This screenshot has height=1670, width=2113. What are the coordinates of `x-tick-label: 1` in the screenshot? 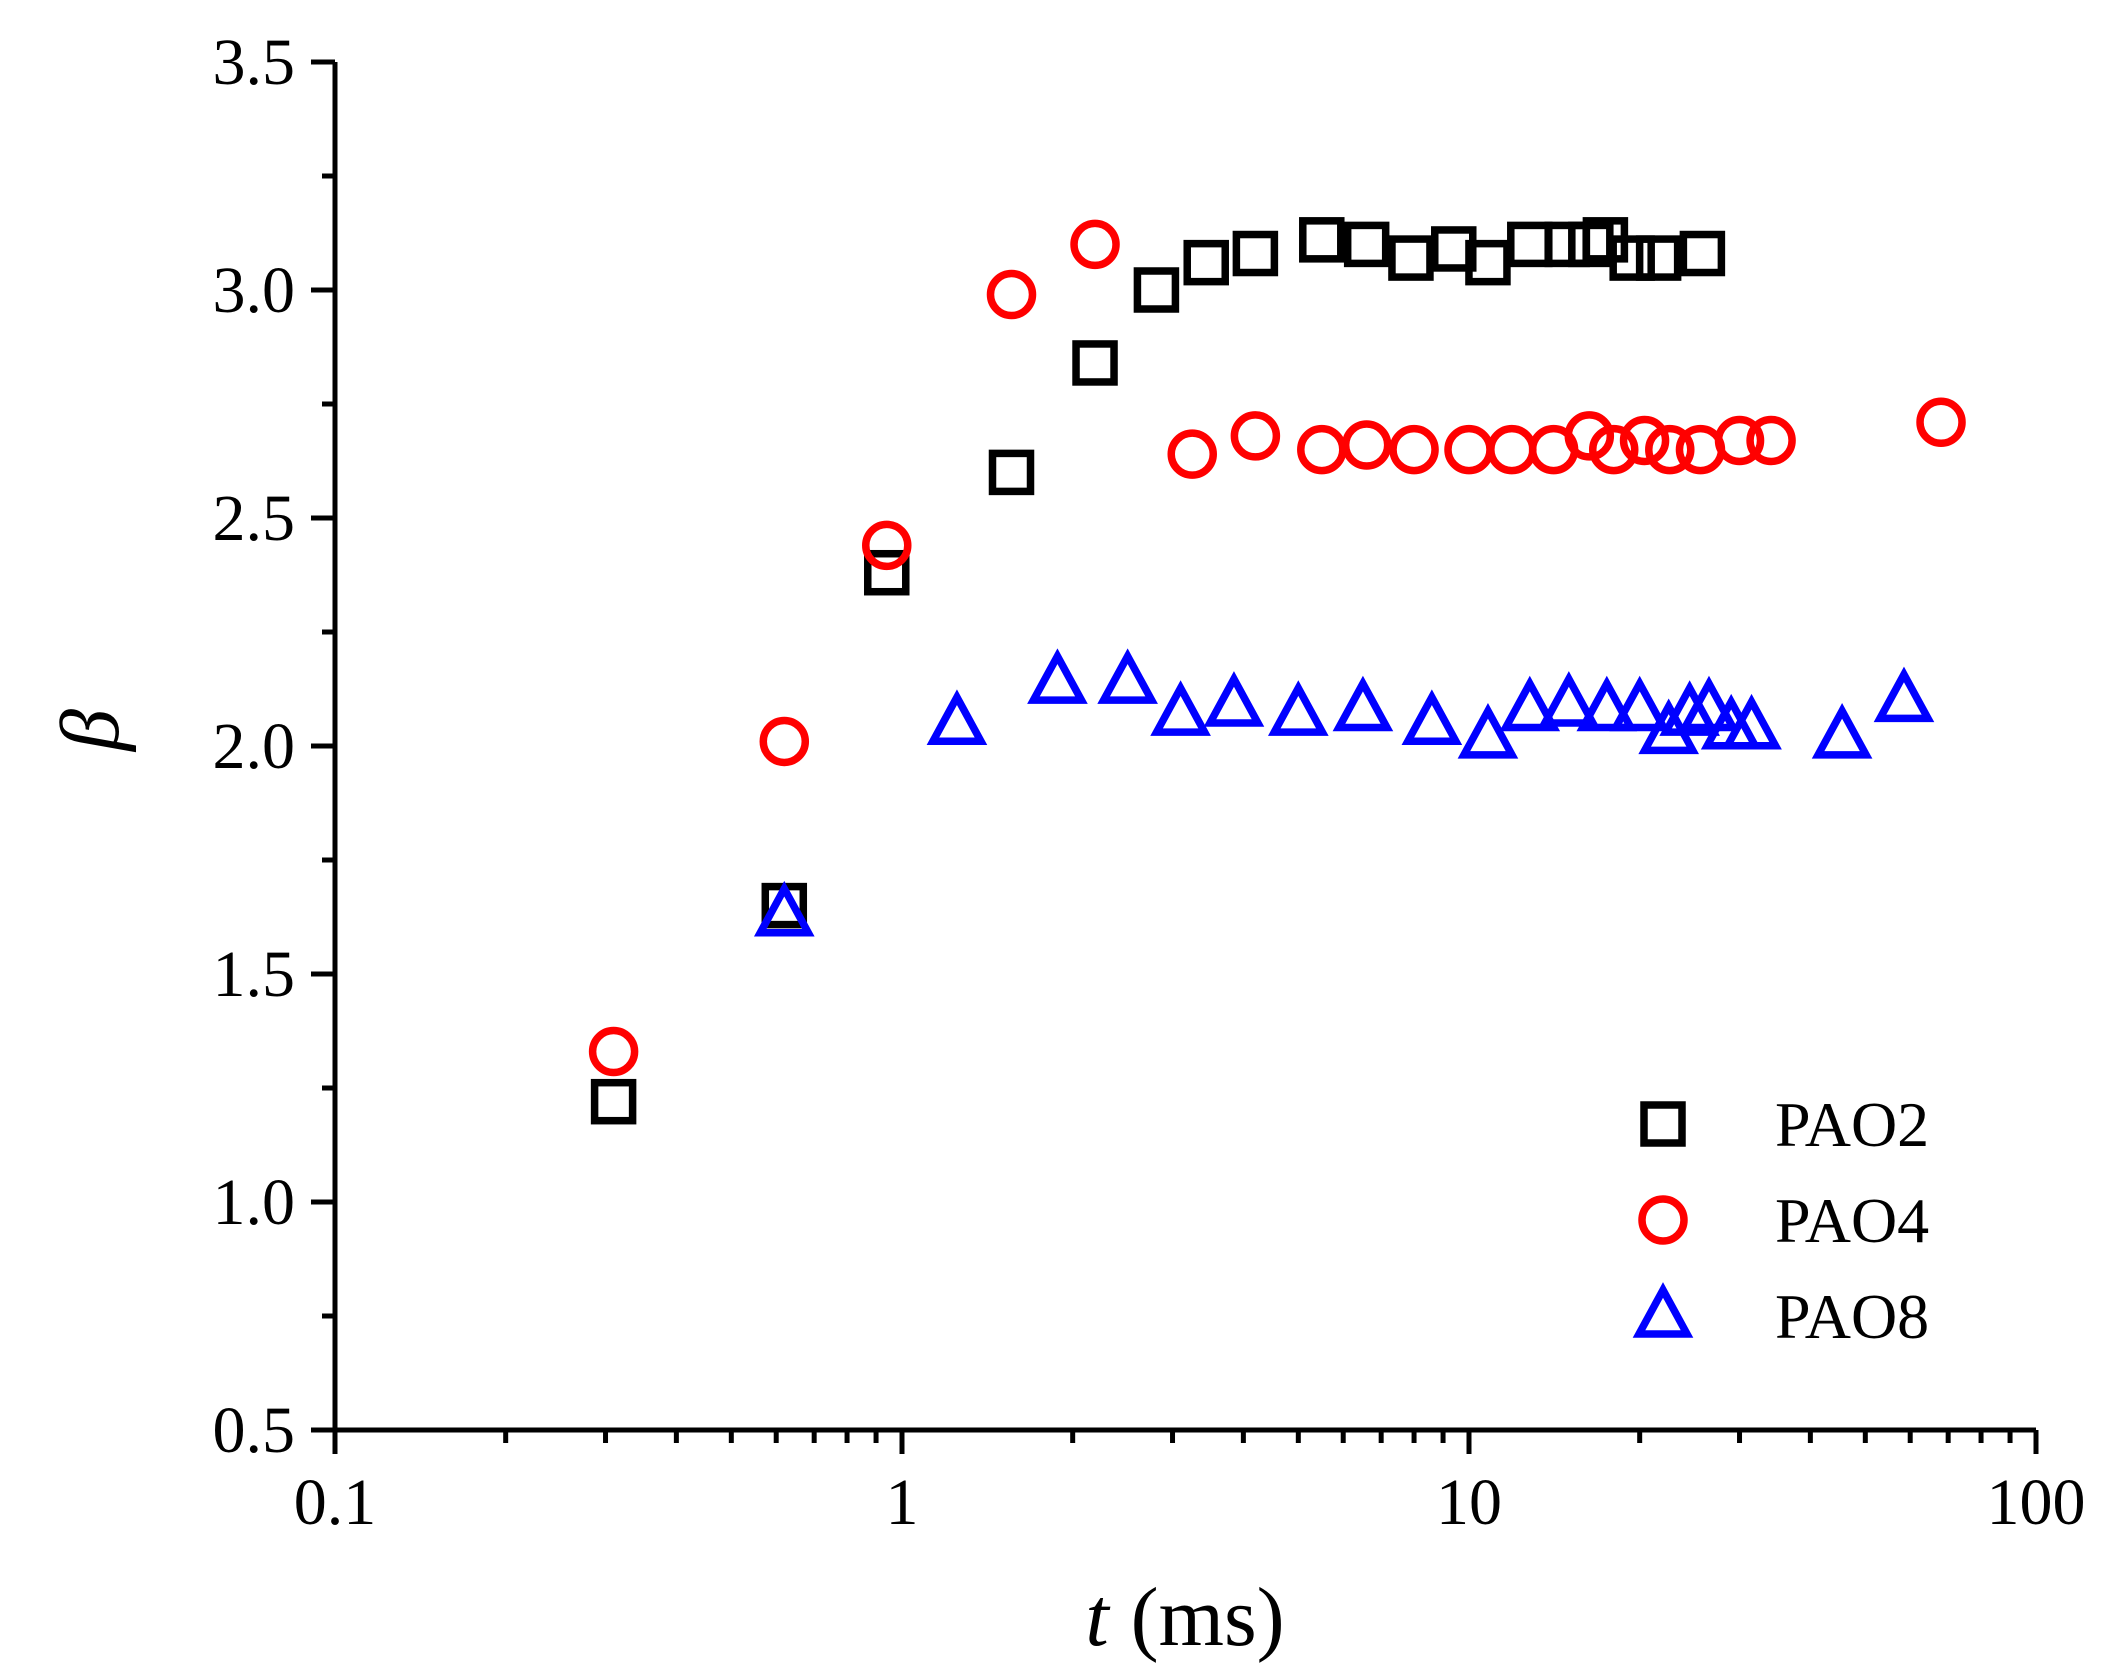 It's located at (902, 1502).